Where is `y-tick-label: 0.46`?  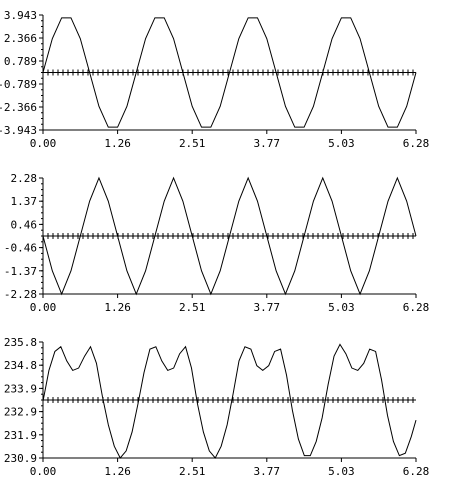
y-tick-label: 0.46 is located at coordinates (24, 224).